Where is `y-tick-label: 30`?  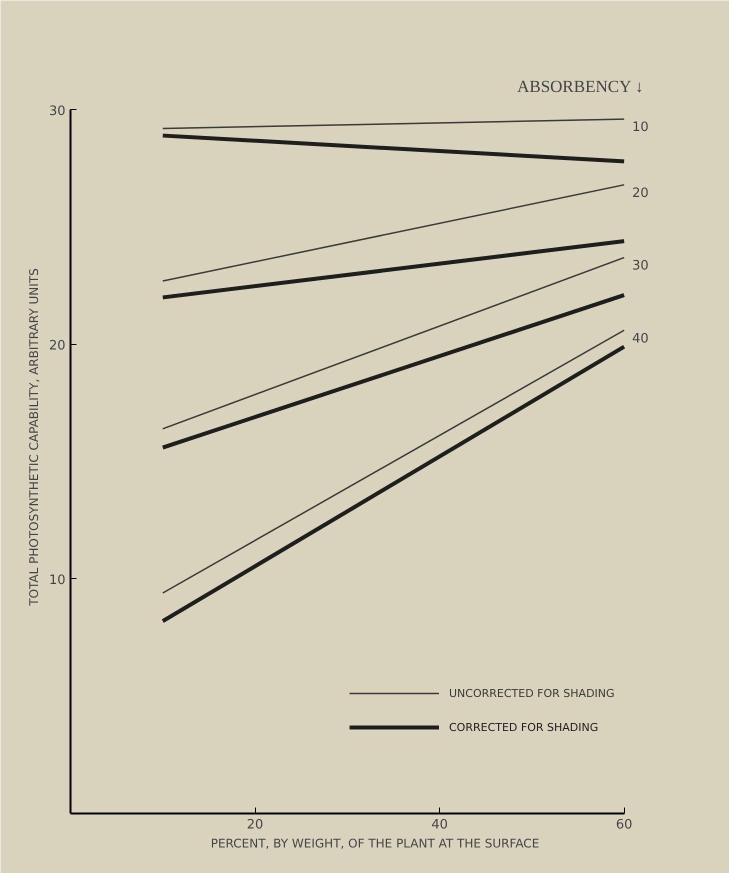
y-tick-label: 30 is located at coordinates (57, 111).